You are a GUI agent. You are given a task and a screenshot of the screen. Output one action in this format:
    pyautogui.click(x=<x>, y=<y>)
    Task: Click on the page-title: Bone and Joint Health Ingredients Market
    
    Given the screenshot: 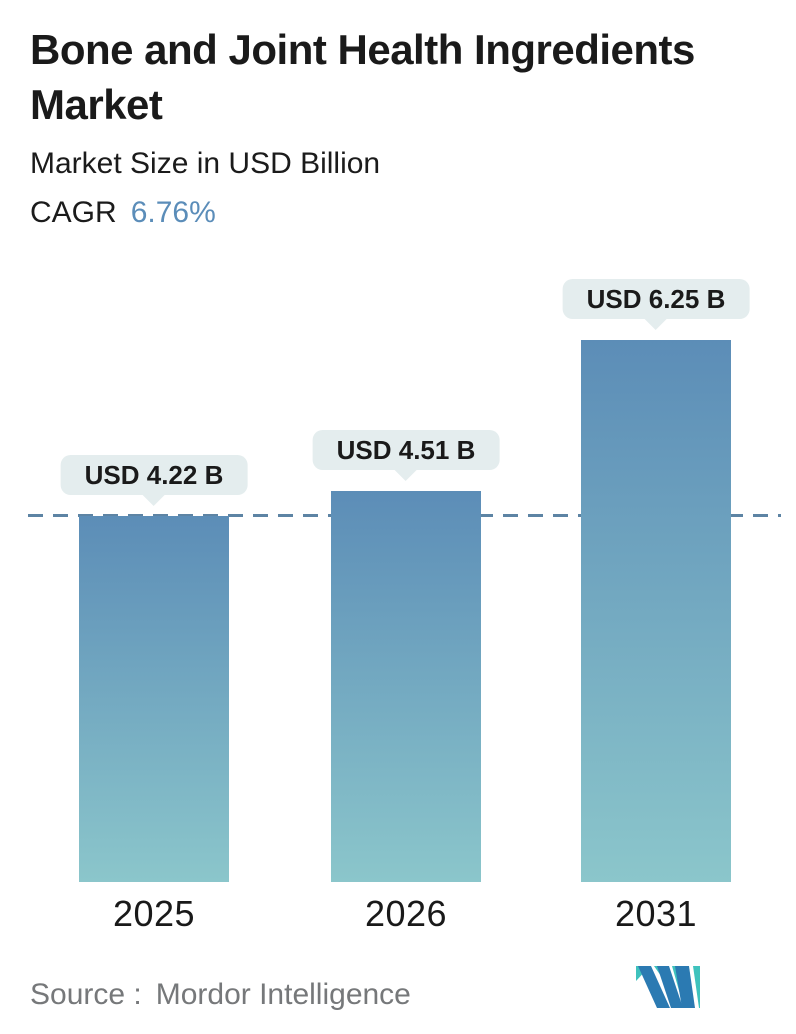 What is the action you would take?
    pyautogui.click(x=362, y=77)
    